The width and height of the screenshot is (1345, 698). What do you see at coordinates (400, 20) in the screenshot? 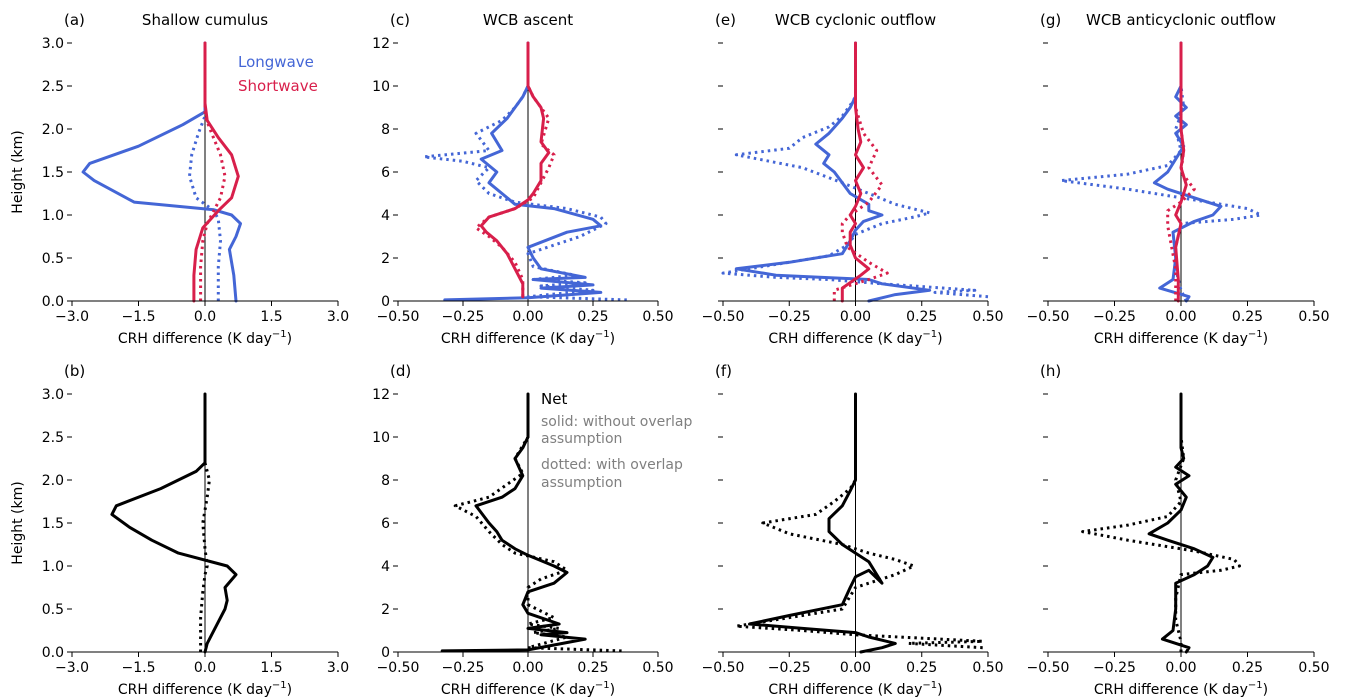
I see `panel-label: (c)` at bounding box center [400, 20].